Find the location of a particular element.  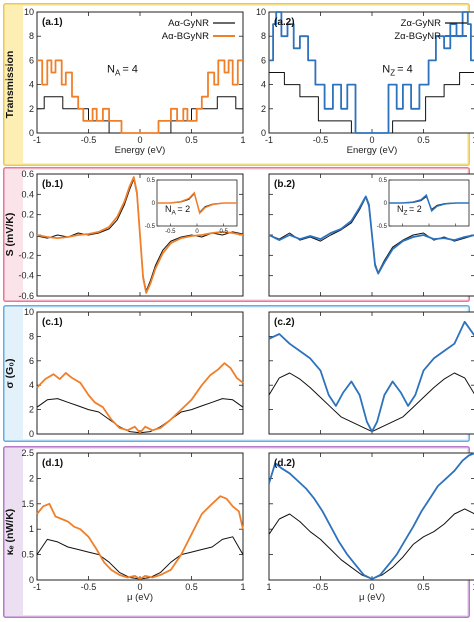

panel-d2: 1 -0.5 0 0.5 1 (d.2) μ (eV) is located at coordinates (370, 527).